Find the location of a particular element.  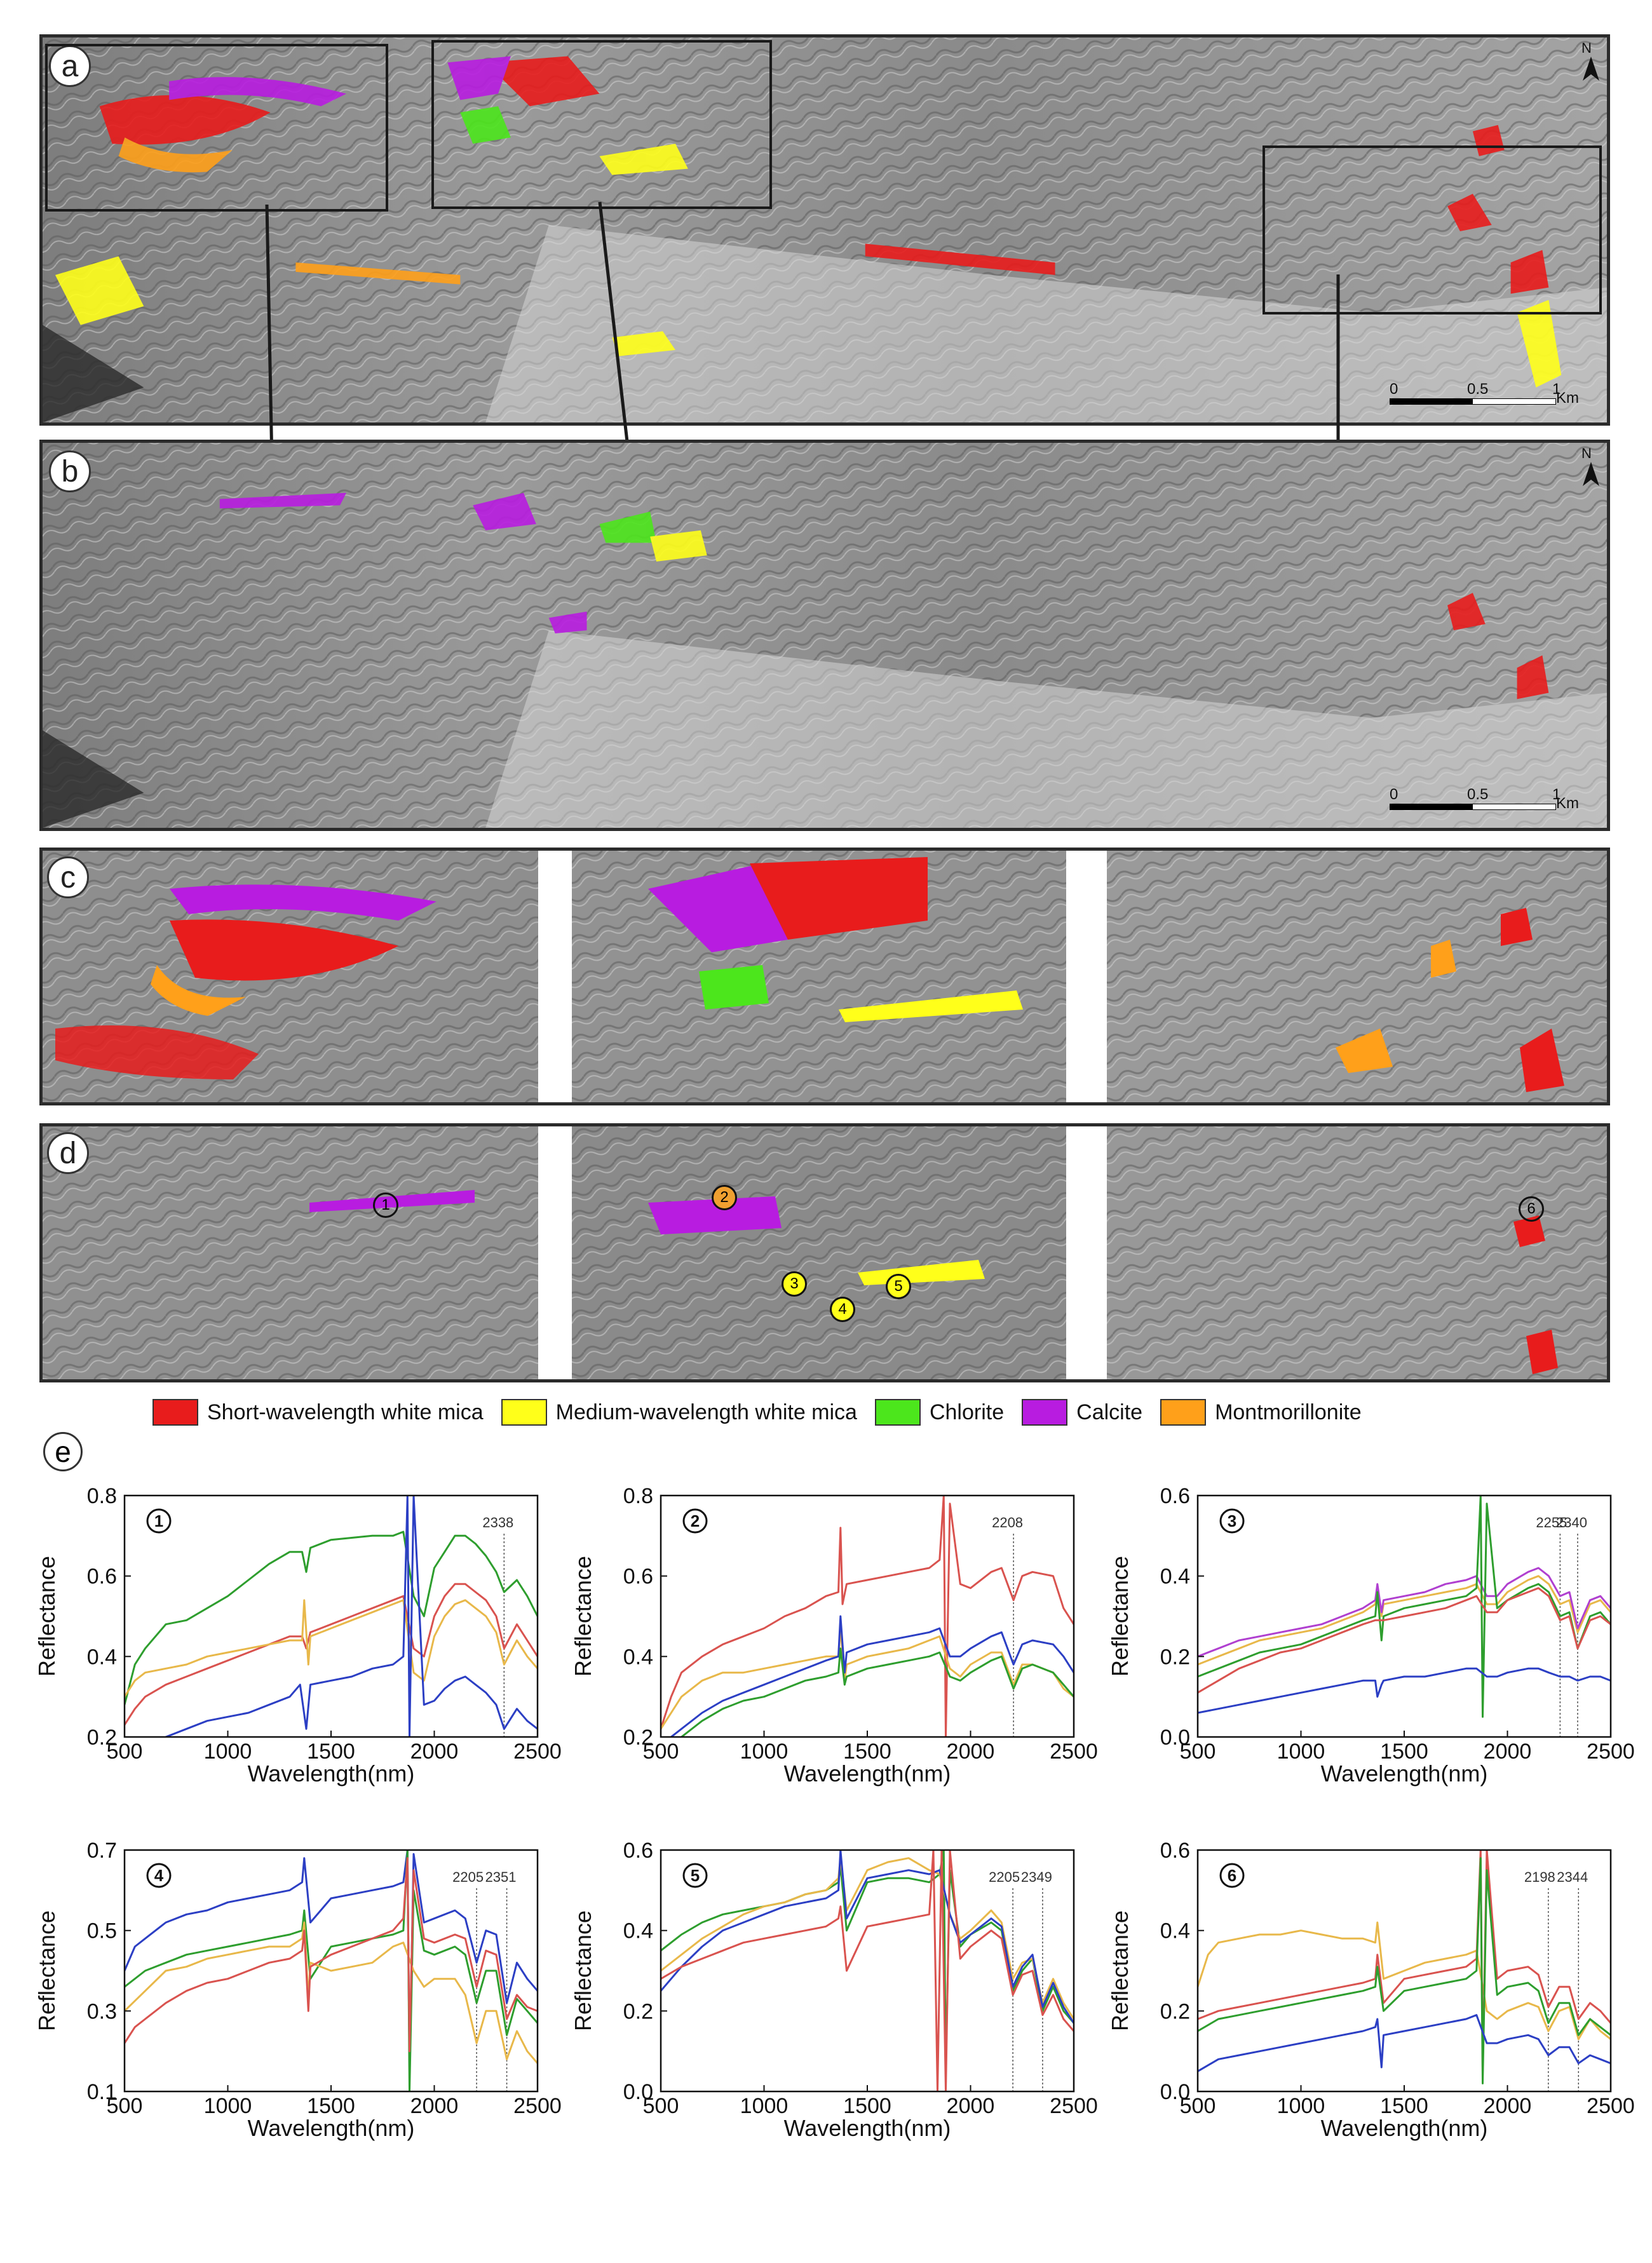

zoom-panel-c-middle is located at coordinates (819, 976).